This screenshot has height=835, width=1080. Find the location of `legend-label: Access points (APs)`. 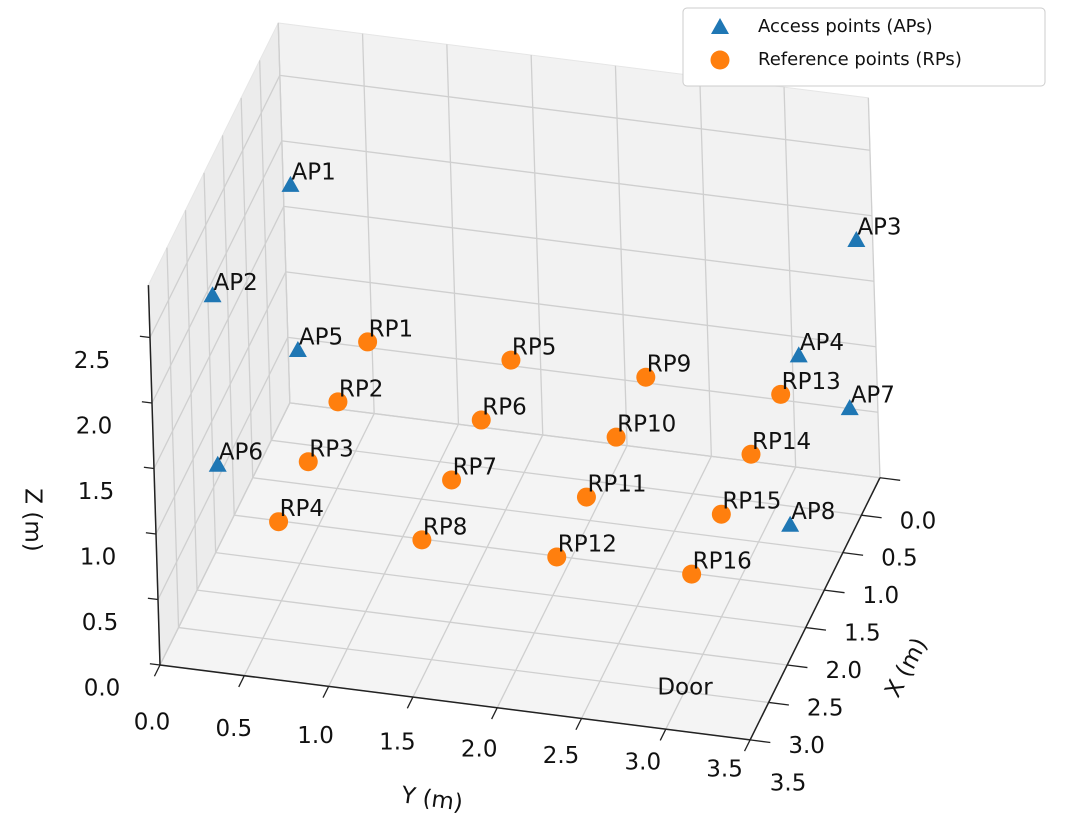

legend-label: Access points (APs) is located at coordinates (845, 26).